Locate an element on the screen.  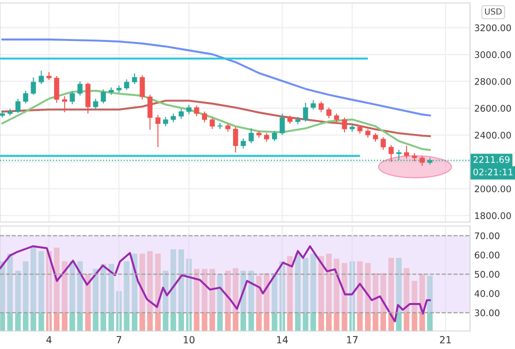
y-tick-label: 40.00 is located at coordinates (487, 293).